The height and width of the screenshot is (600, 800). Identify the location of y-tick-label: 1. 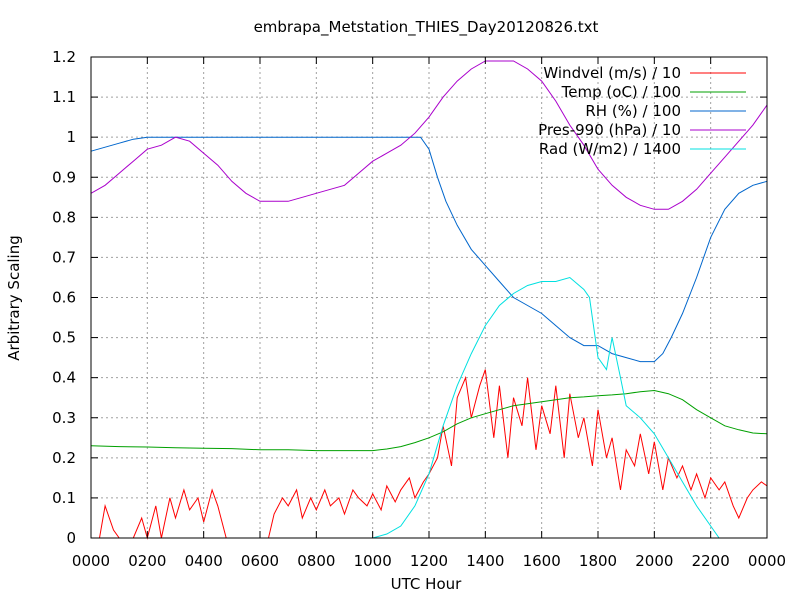
(71, 137).